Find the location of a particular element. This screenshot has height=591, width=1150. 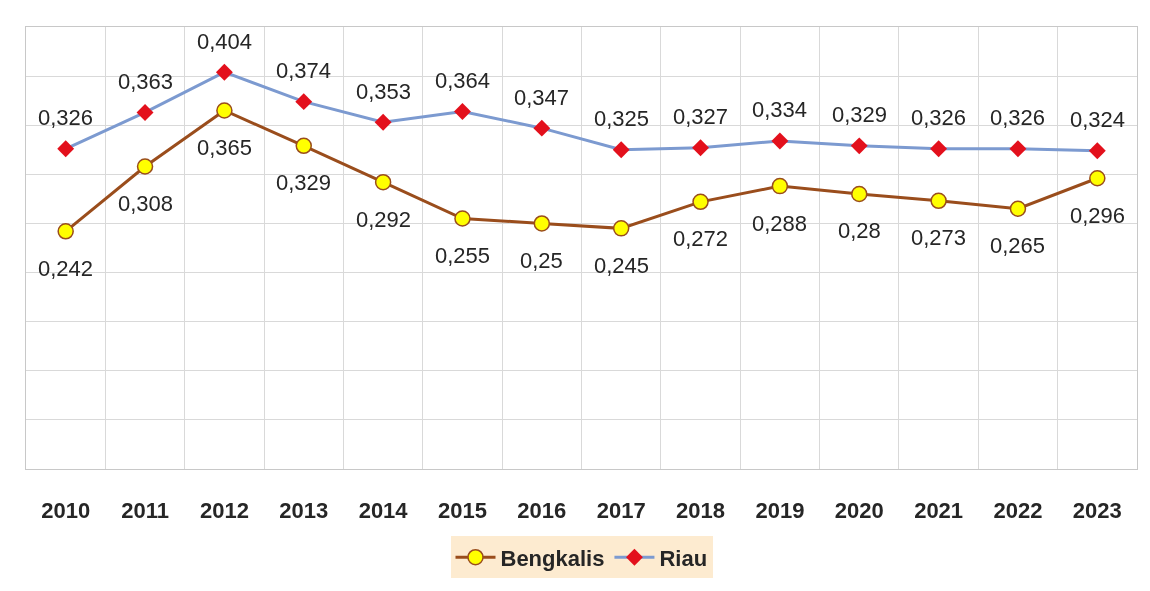

data-label: 0,324 is located at coordinates (1098, 119).